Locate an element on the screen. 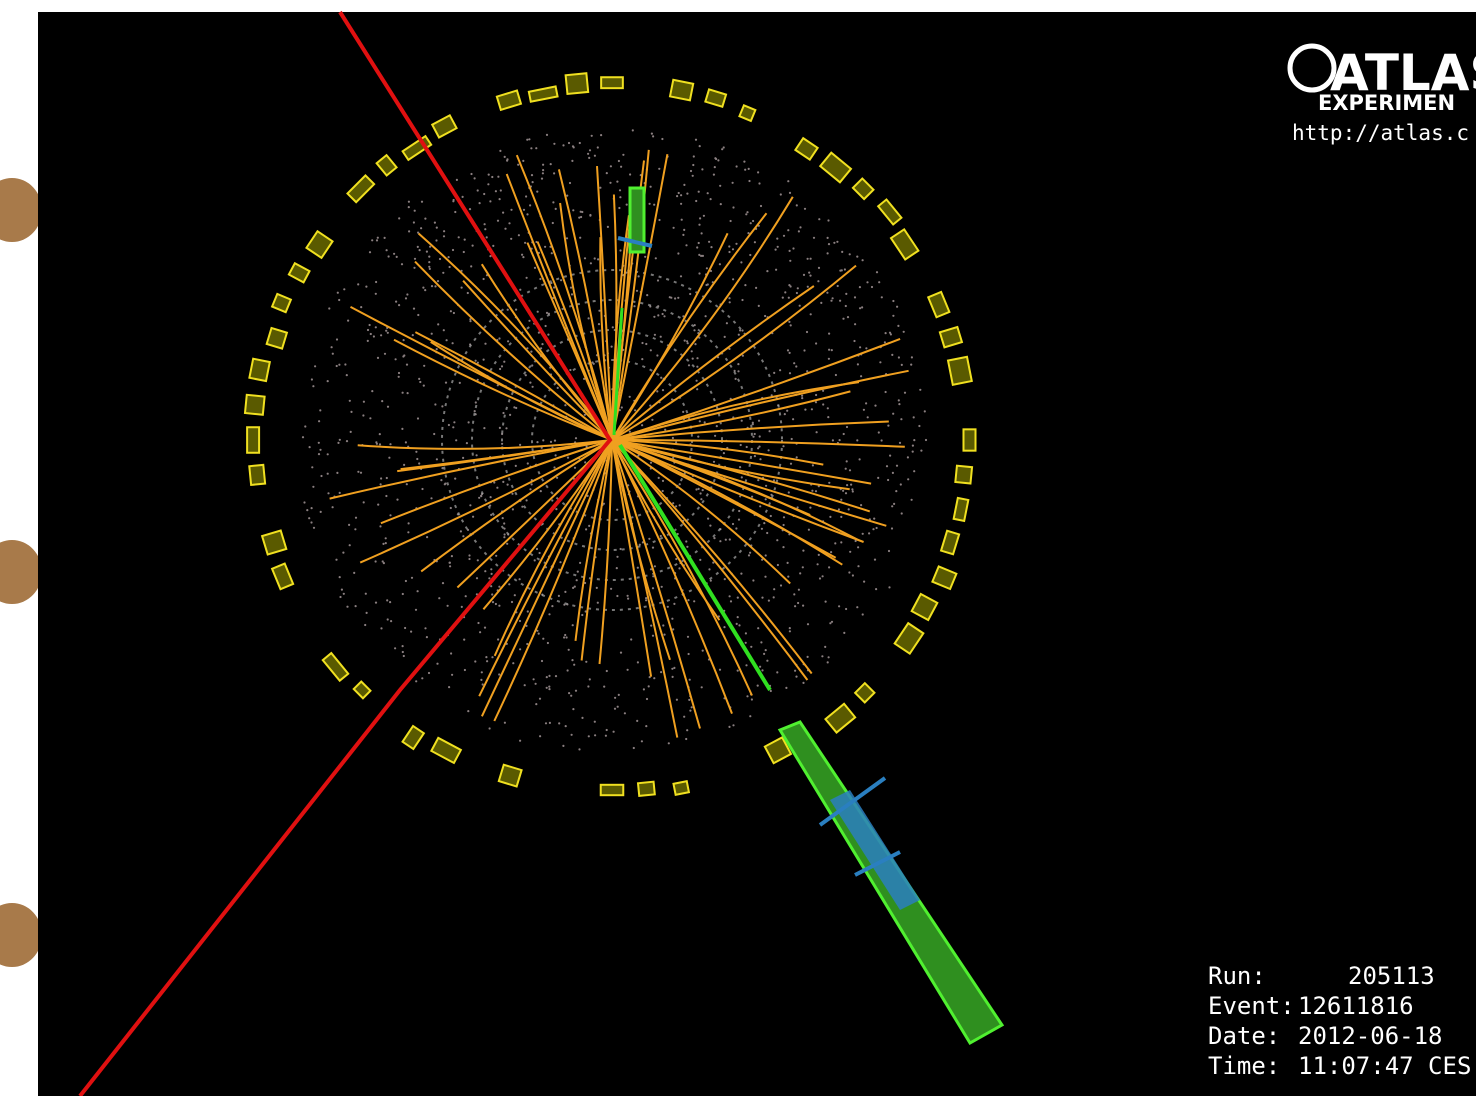  atlas-logo: ATLAS EXPERIMEN http://atlas.c is located at coordinates (1381, 94).